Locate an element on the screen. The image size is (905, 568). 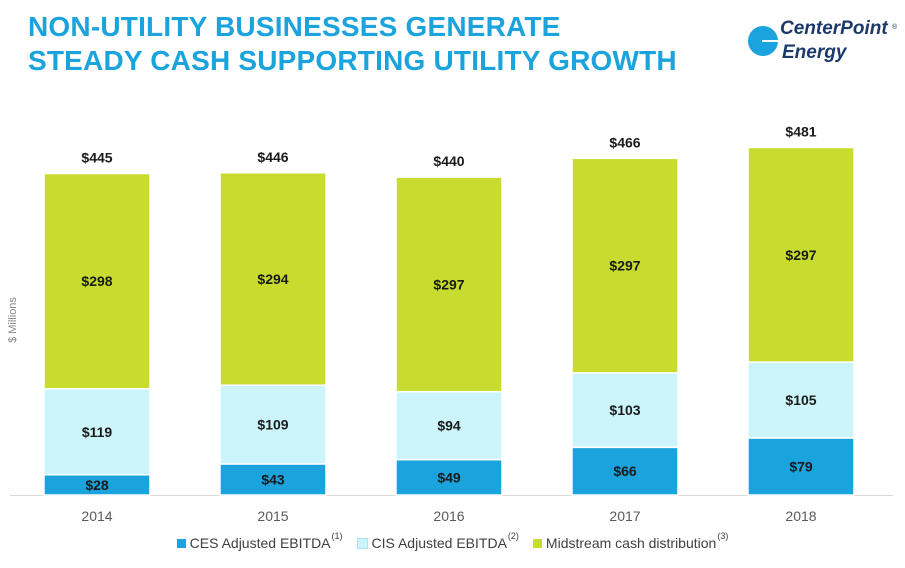
bar-segment-3-2014 is located at coordinates (97, 281).